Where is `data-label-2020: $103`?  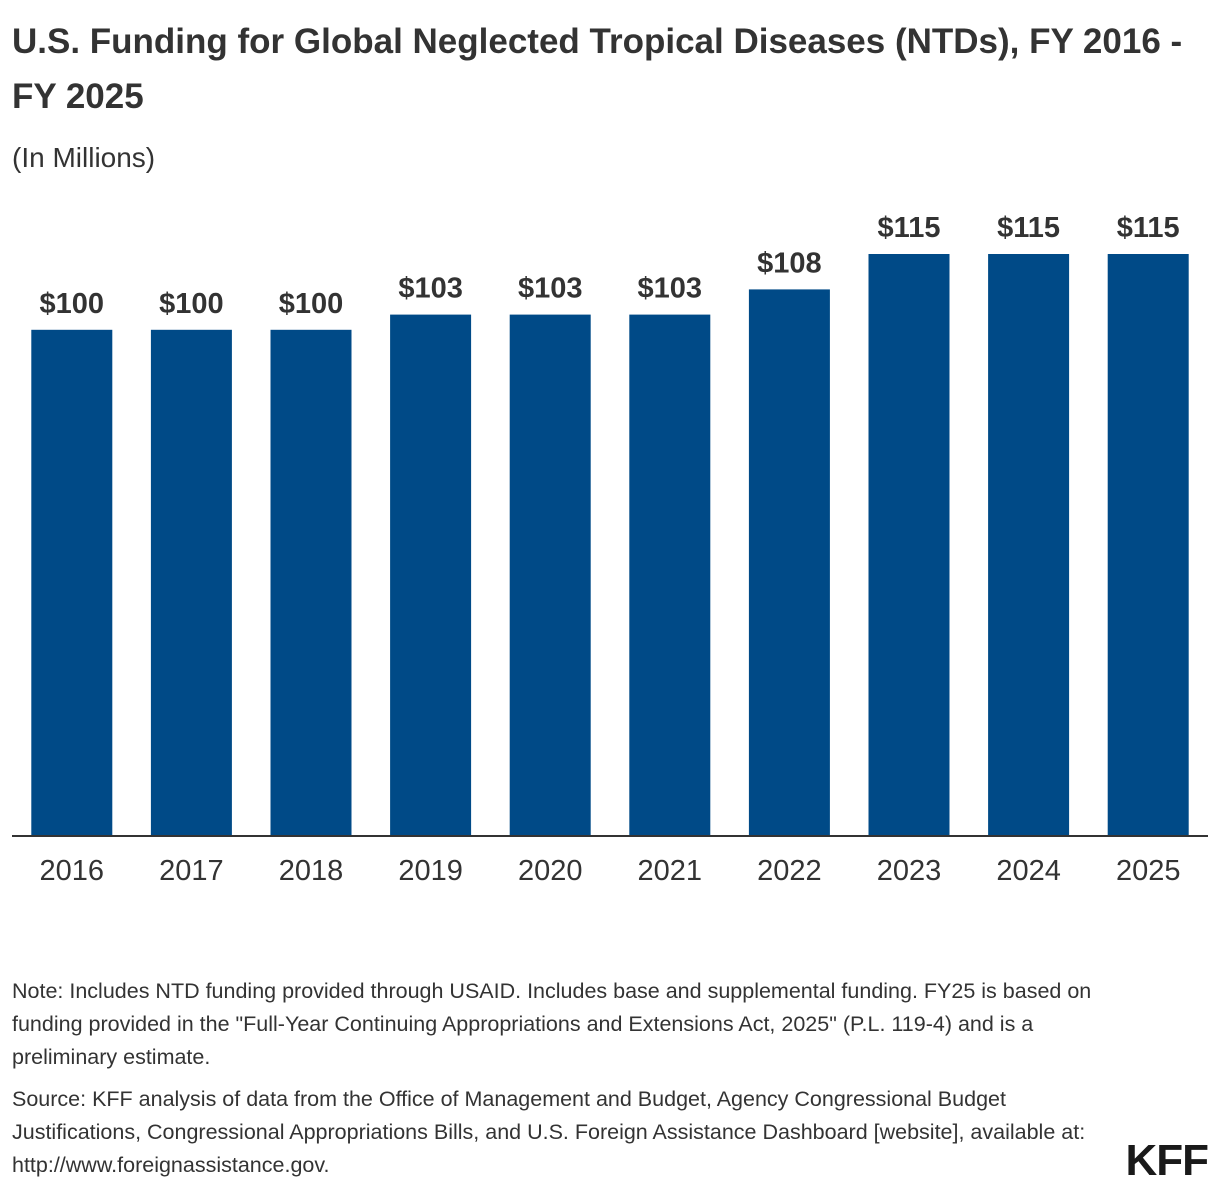 data-label-2020: $103 is located at coordinates (550, 289).